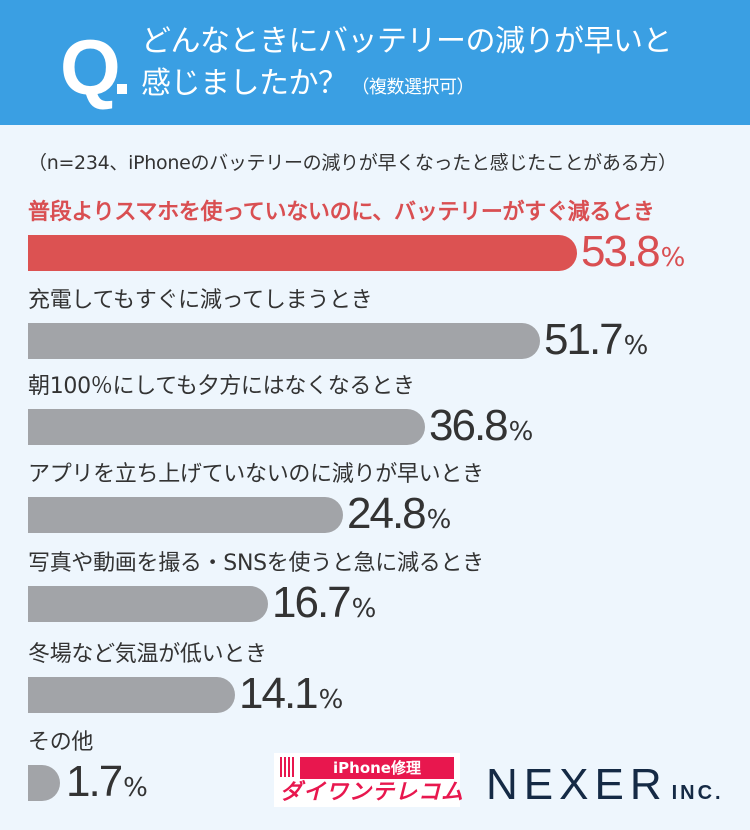 Image resolution: width=750 pixels, height=830 pixels. I want to click on q-dot-decoration, so click(122, 89).